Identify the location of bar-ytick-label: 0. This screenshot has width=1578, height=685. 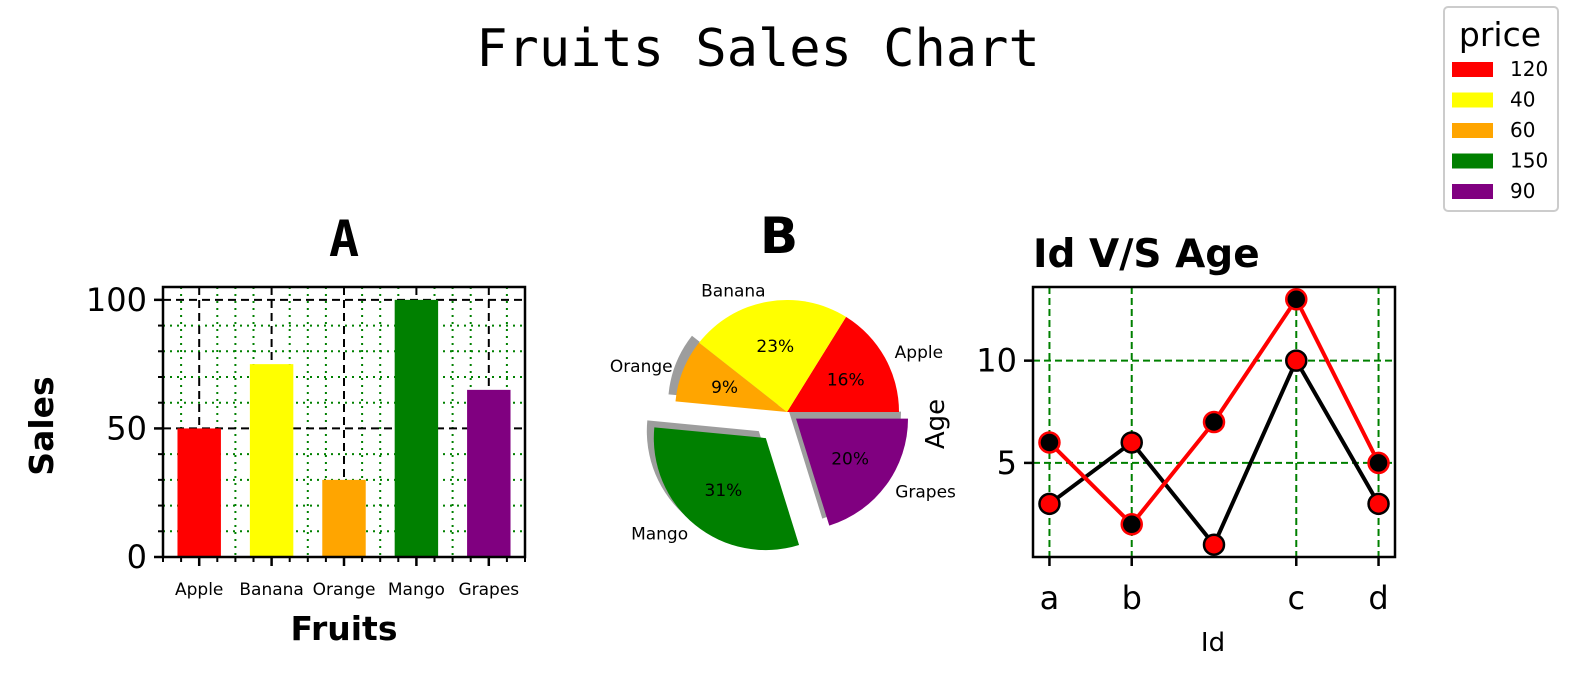
(137, 557).